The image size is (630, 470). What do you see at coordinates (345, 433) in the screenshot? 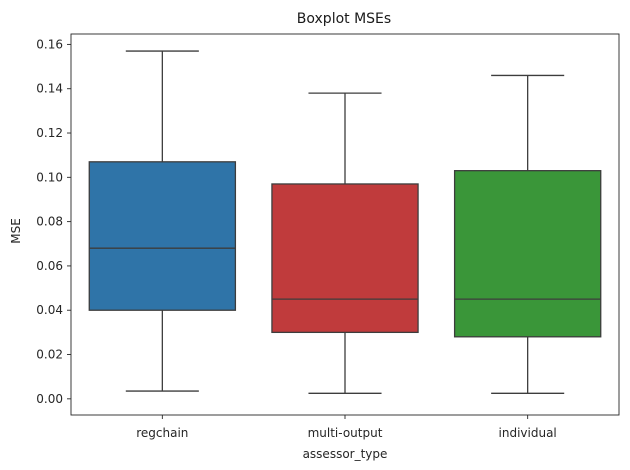
I see `x-tick-label: multi-output` at bounding box center [345, 433].